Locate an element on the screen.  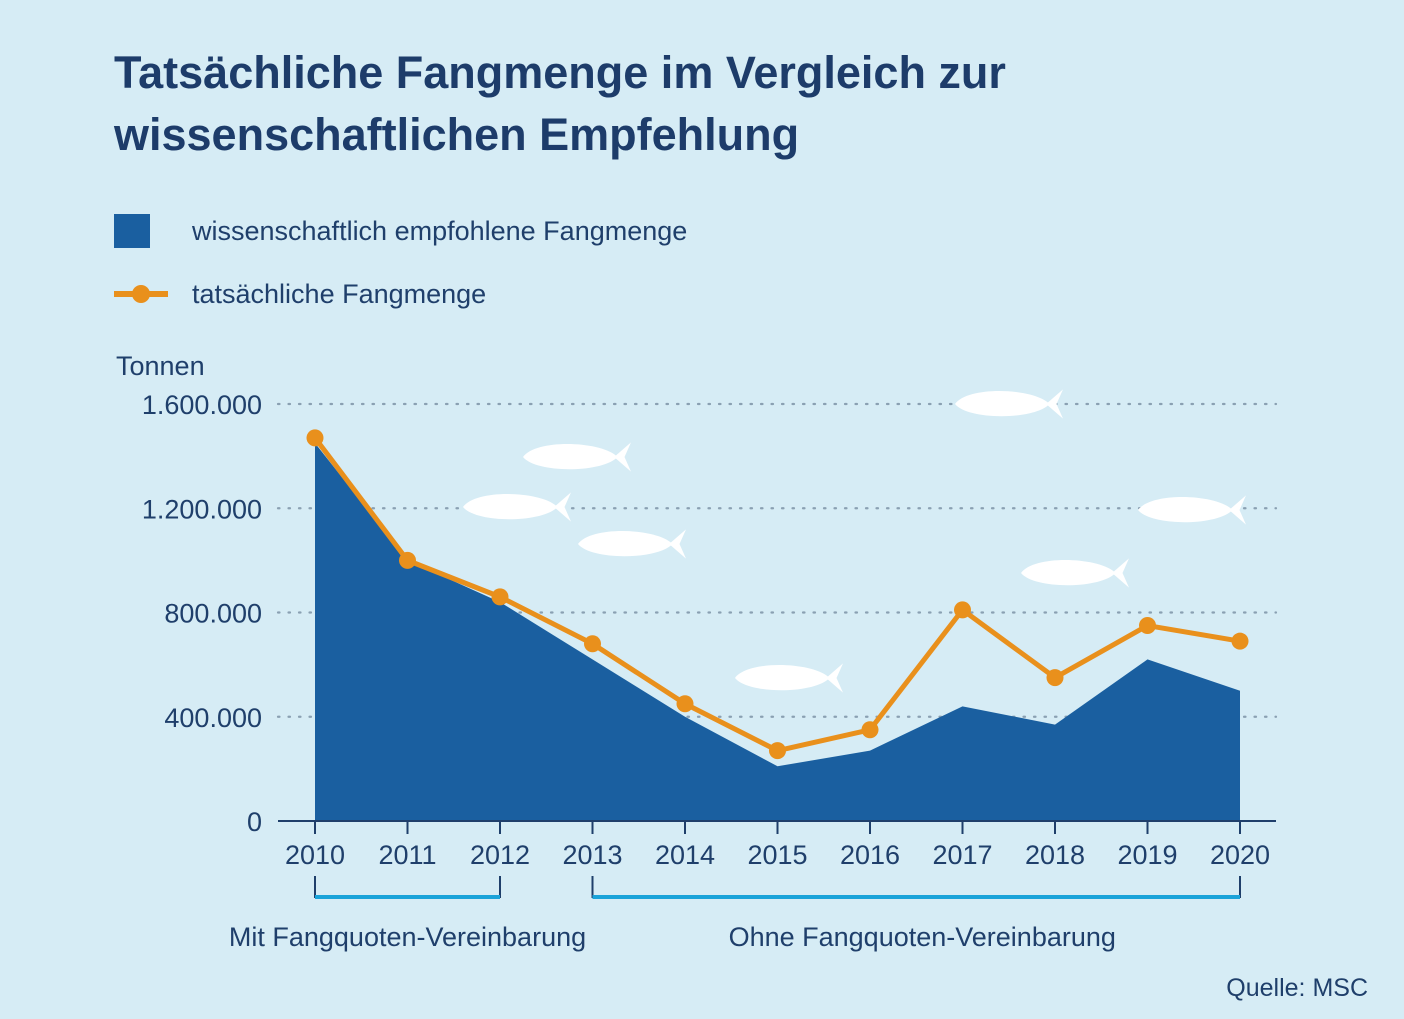
x-tick-label: 2015 is located at coordinates (777, 855).